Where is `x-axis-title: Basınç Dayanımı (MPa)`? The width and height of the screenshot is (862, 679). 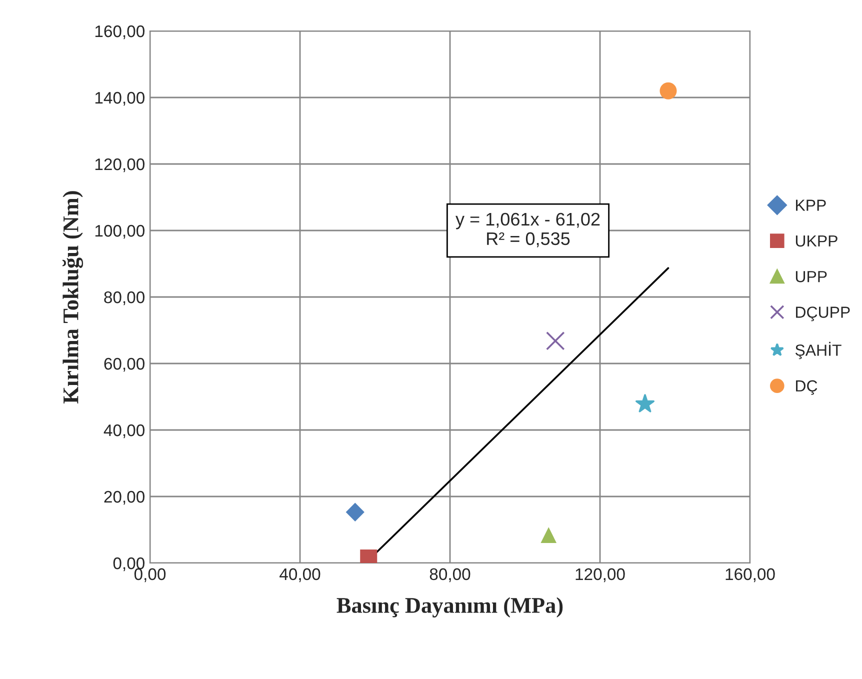
x-axis-title: Basınç Dayanımı (MPa) is located at coordinates (449, 607).